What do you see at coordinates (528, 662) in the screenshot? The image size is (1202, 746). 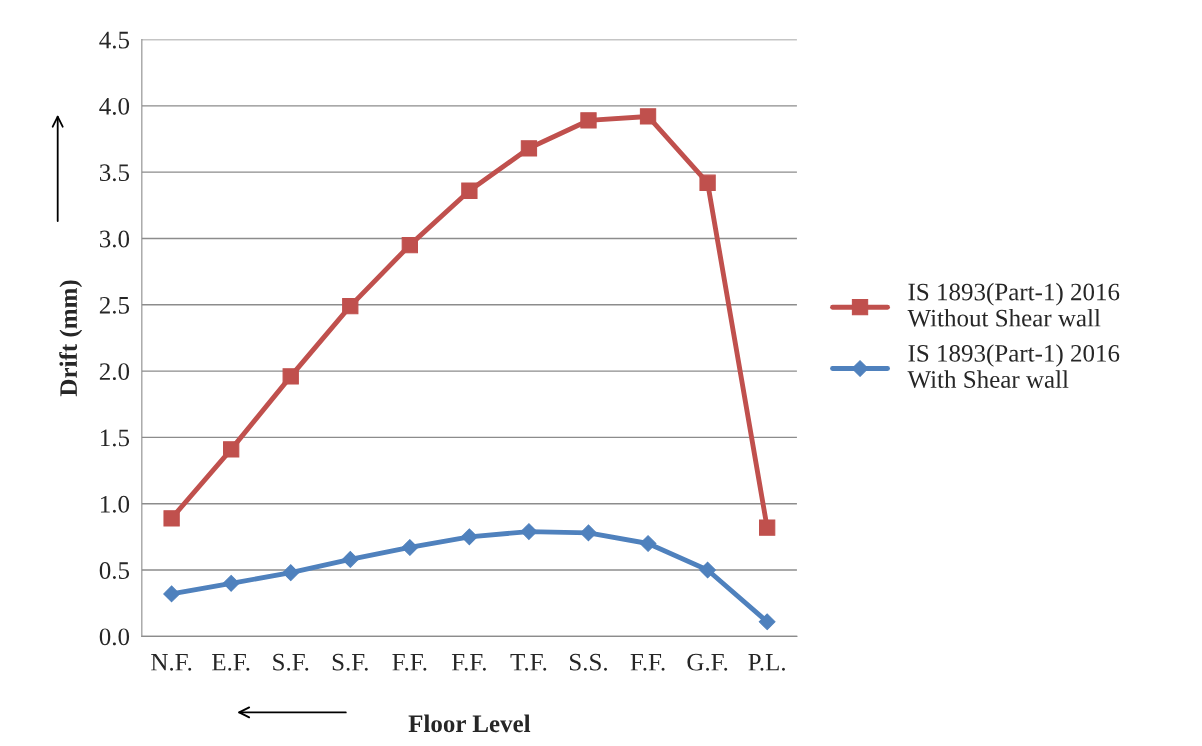 I see `x-tick-label: T.F.` at bounding box center [528, 662].